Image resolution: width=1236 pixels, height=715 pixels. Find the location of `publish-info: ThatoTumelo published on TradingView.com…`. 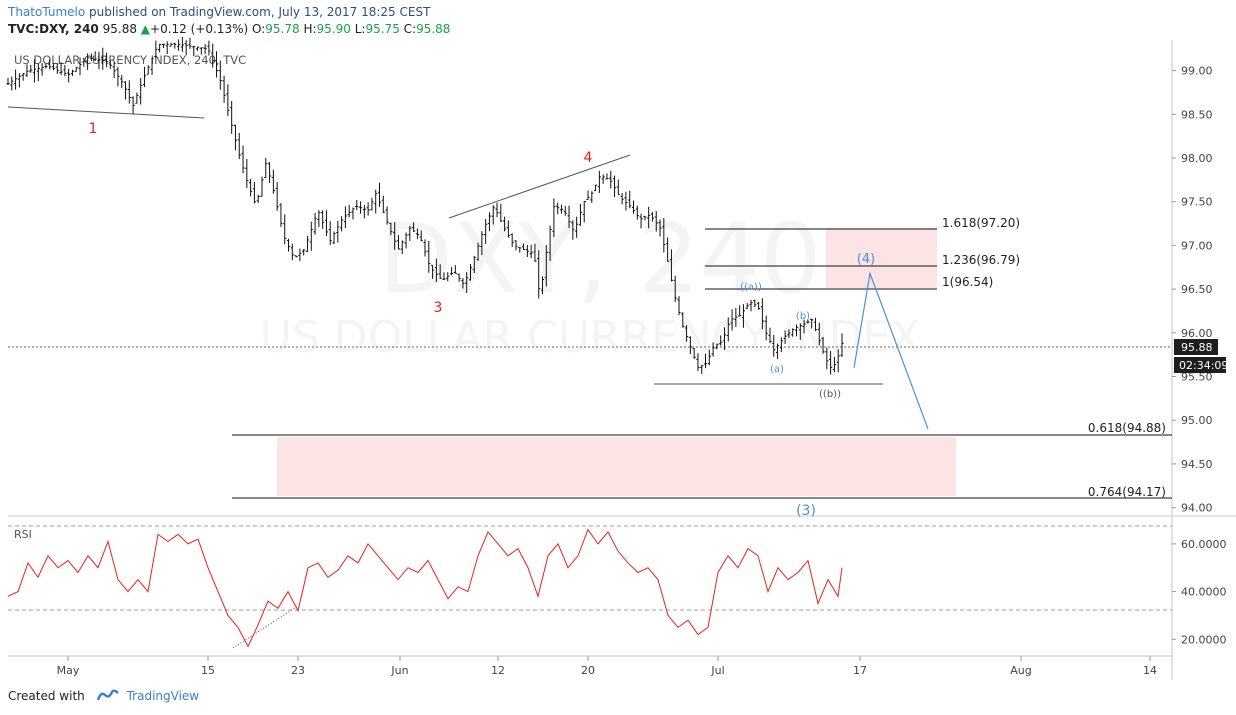

publish-info: ThatoTumelo published on TradingView.com… is located at coordinates (219, 12).